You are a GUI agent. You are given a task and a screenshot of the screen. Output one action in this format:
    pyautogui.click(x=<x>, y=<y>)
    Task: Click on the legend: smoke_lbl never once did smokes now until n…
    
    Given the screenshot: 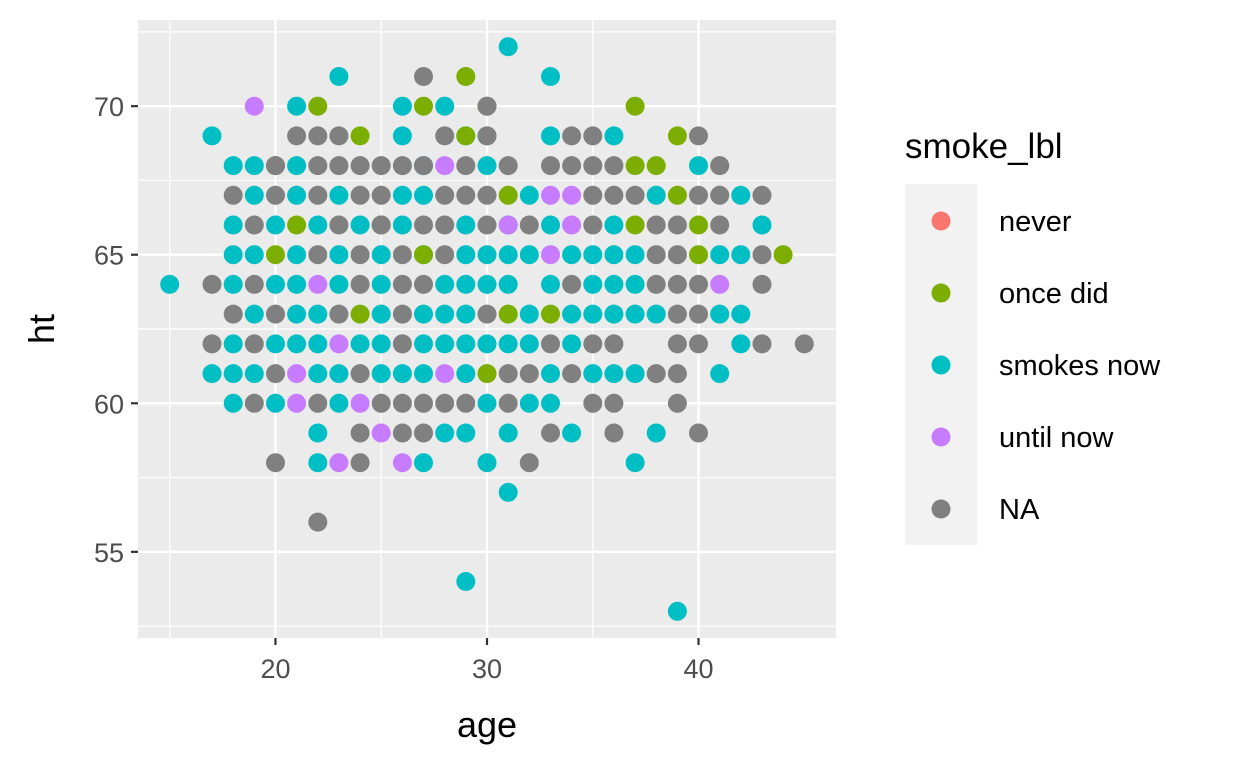 What is the action you would take?
    pyautogui.click(x=1033, y=336)
    